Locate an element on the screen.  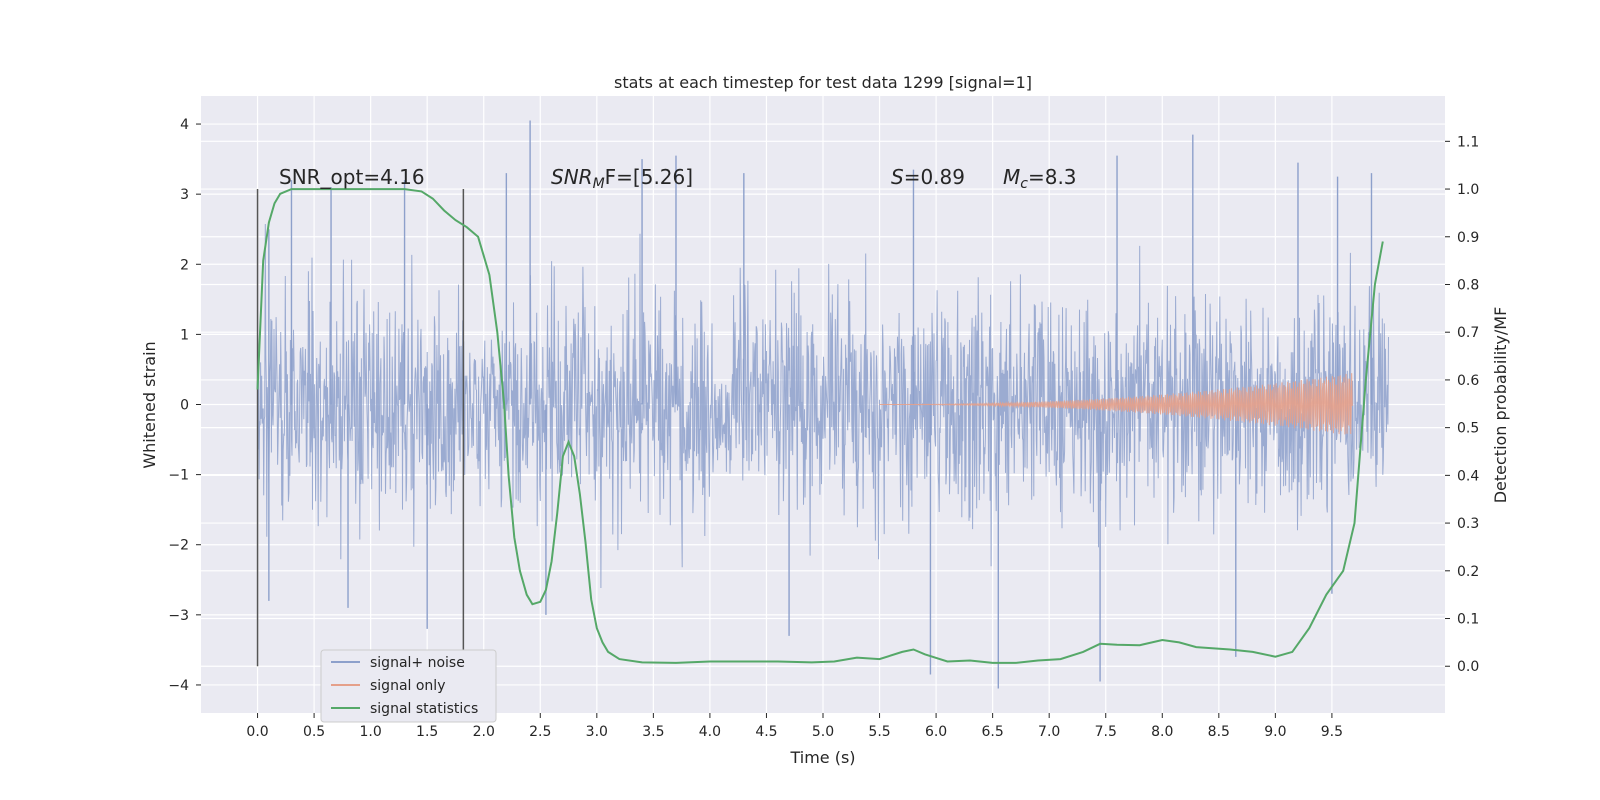
x-tick-label: 3.0 is located at coordinates (597, 732).